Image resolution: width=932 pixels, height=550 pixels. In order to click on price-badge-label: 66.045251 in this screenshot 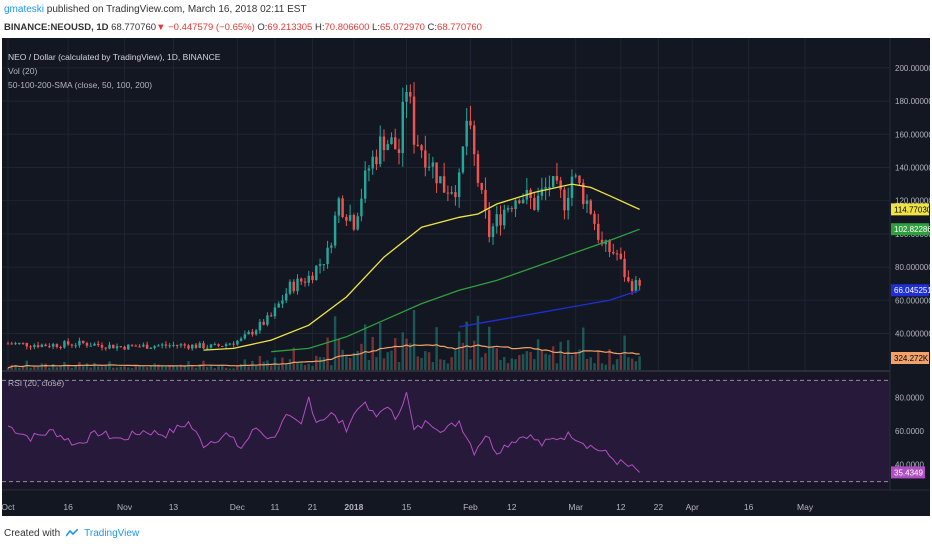, I will do `click(912, 290)`.